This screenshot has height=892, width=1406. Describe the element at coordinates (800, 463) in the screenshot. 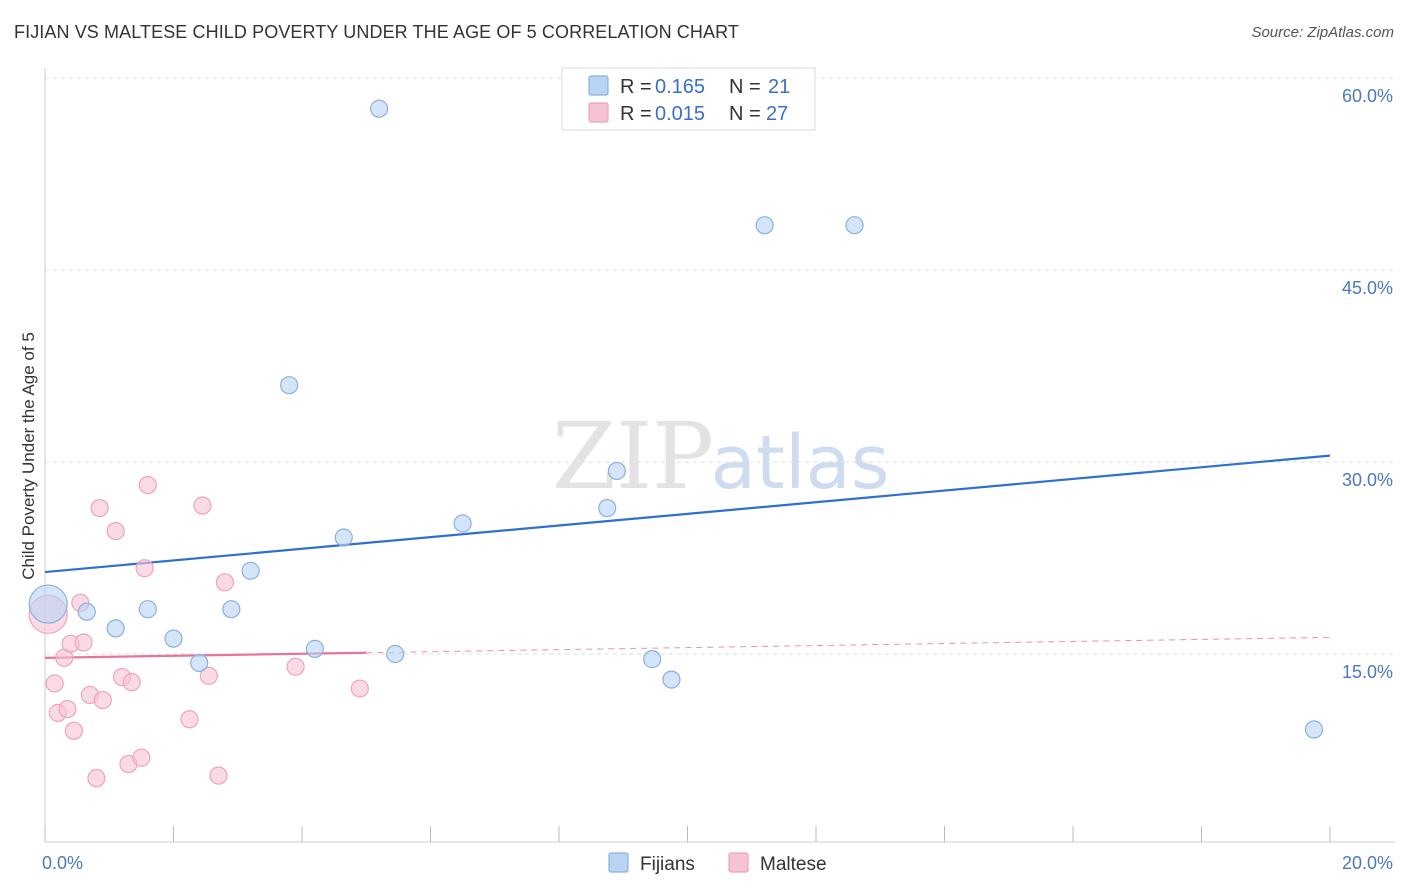

I see `watermark-atlas: atlas` at that location.